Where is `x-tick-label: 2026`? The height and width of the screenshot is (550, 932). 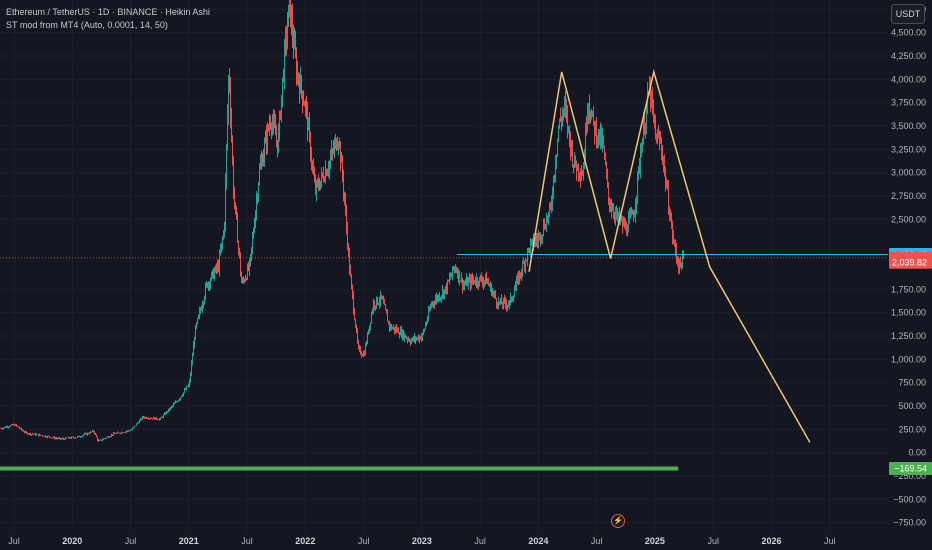 x-tick-label: 2026 is located at coordinates (771, 541).